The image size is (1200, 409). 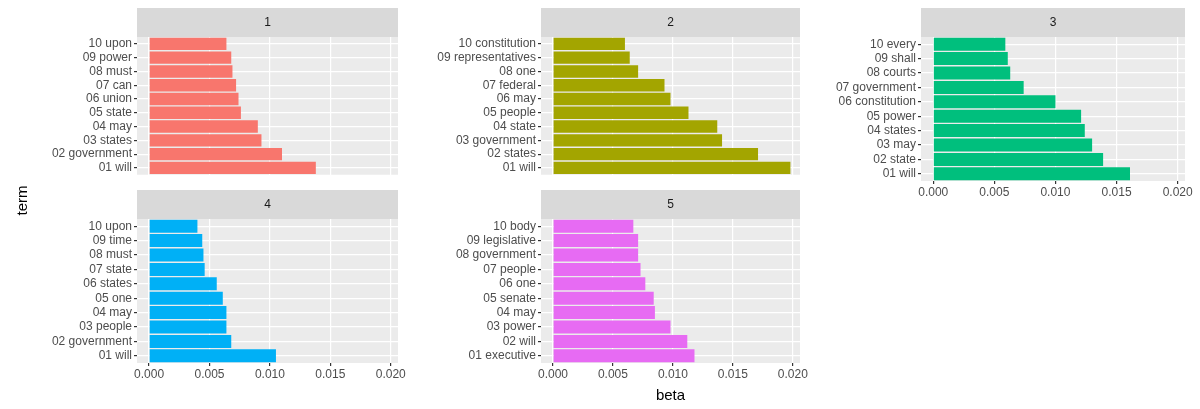 I want to click on chart-title: 2, so click(x=671, y=21).